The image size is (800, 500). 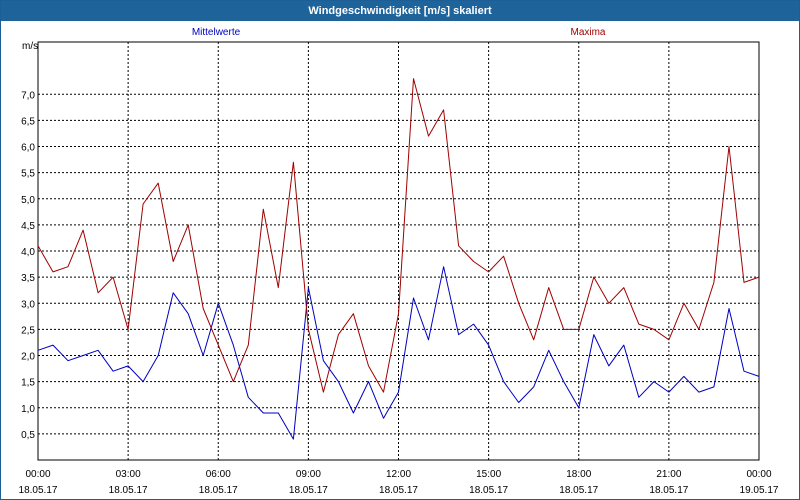 I want to click on y-tick-label: 2,0, so click(x=28, y=357).